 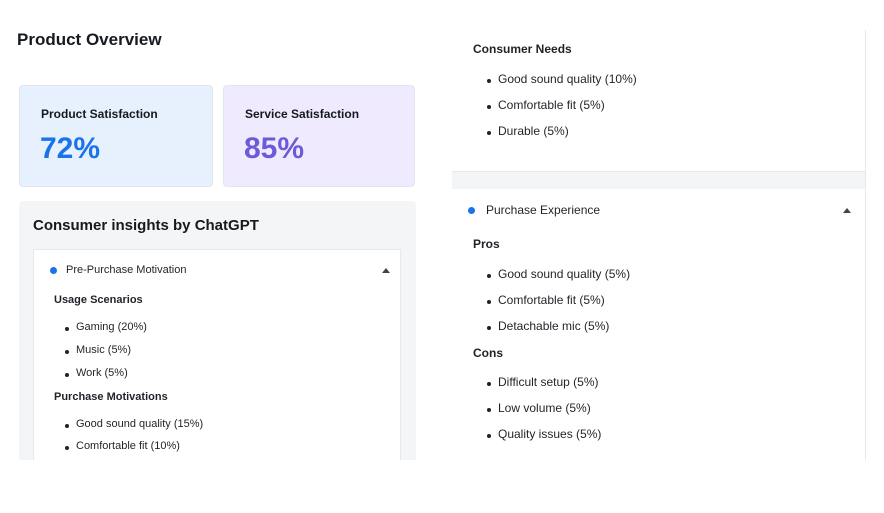 I want to click on list-item: Work (5%), so click(x=96, y=373).